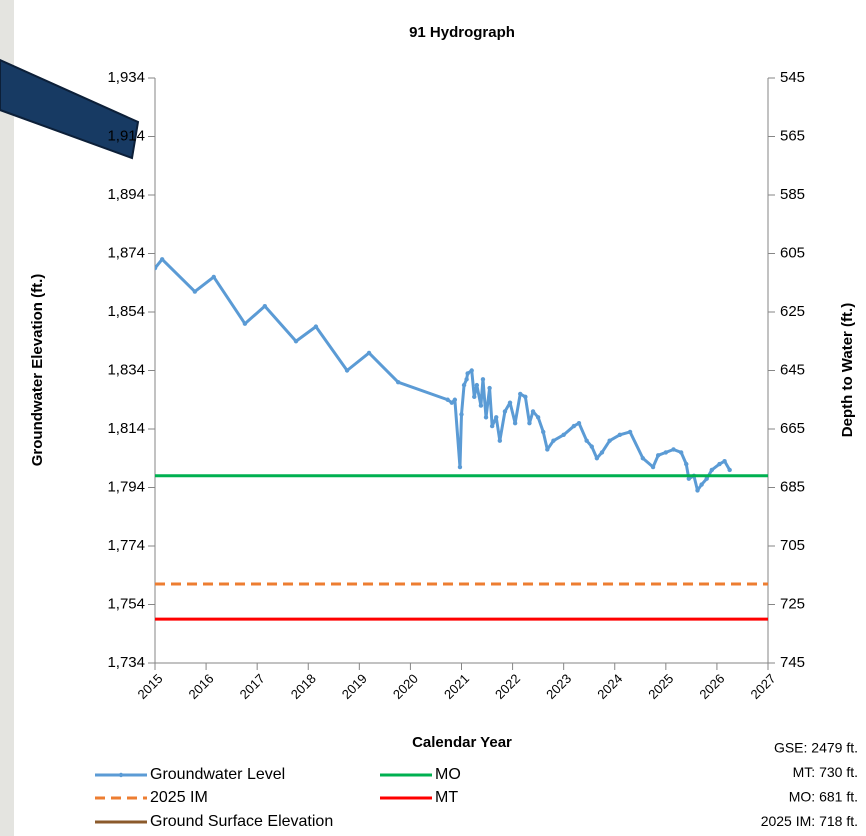 This screenshot has width=866, height=836. Describe the element at coordinates (70, 109) in the screenshot. I see `arrow-shape` at that location.